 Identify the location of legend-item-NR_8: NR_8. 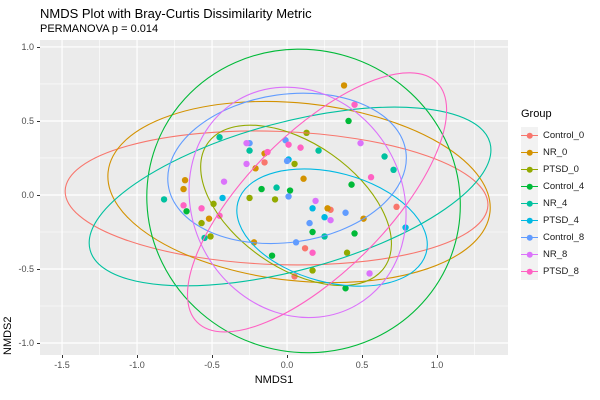
(552, 254).